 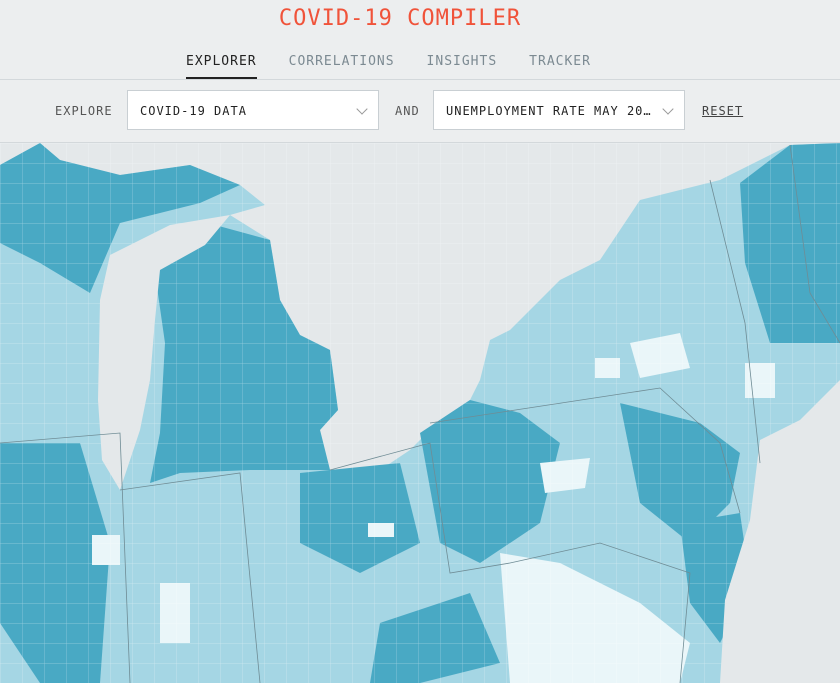 What do you see at coordinates (341, 61) in the screenshot?
I see `tab: CORRELATIONS` at bounding box center [341, 61].